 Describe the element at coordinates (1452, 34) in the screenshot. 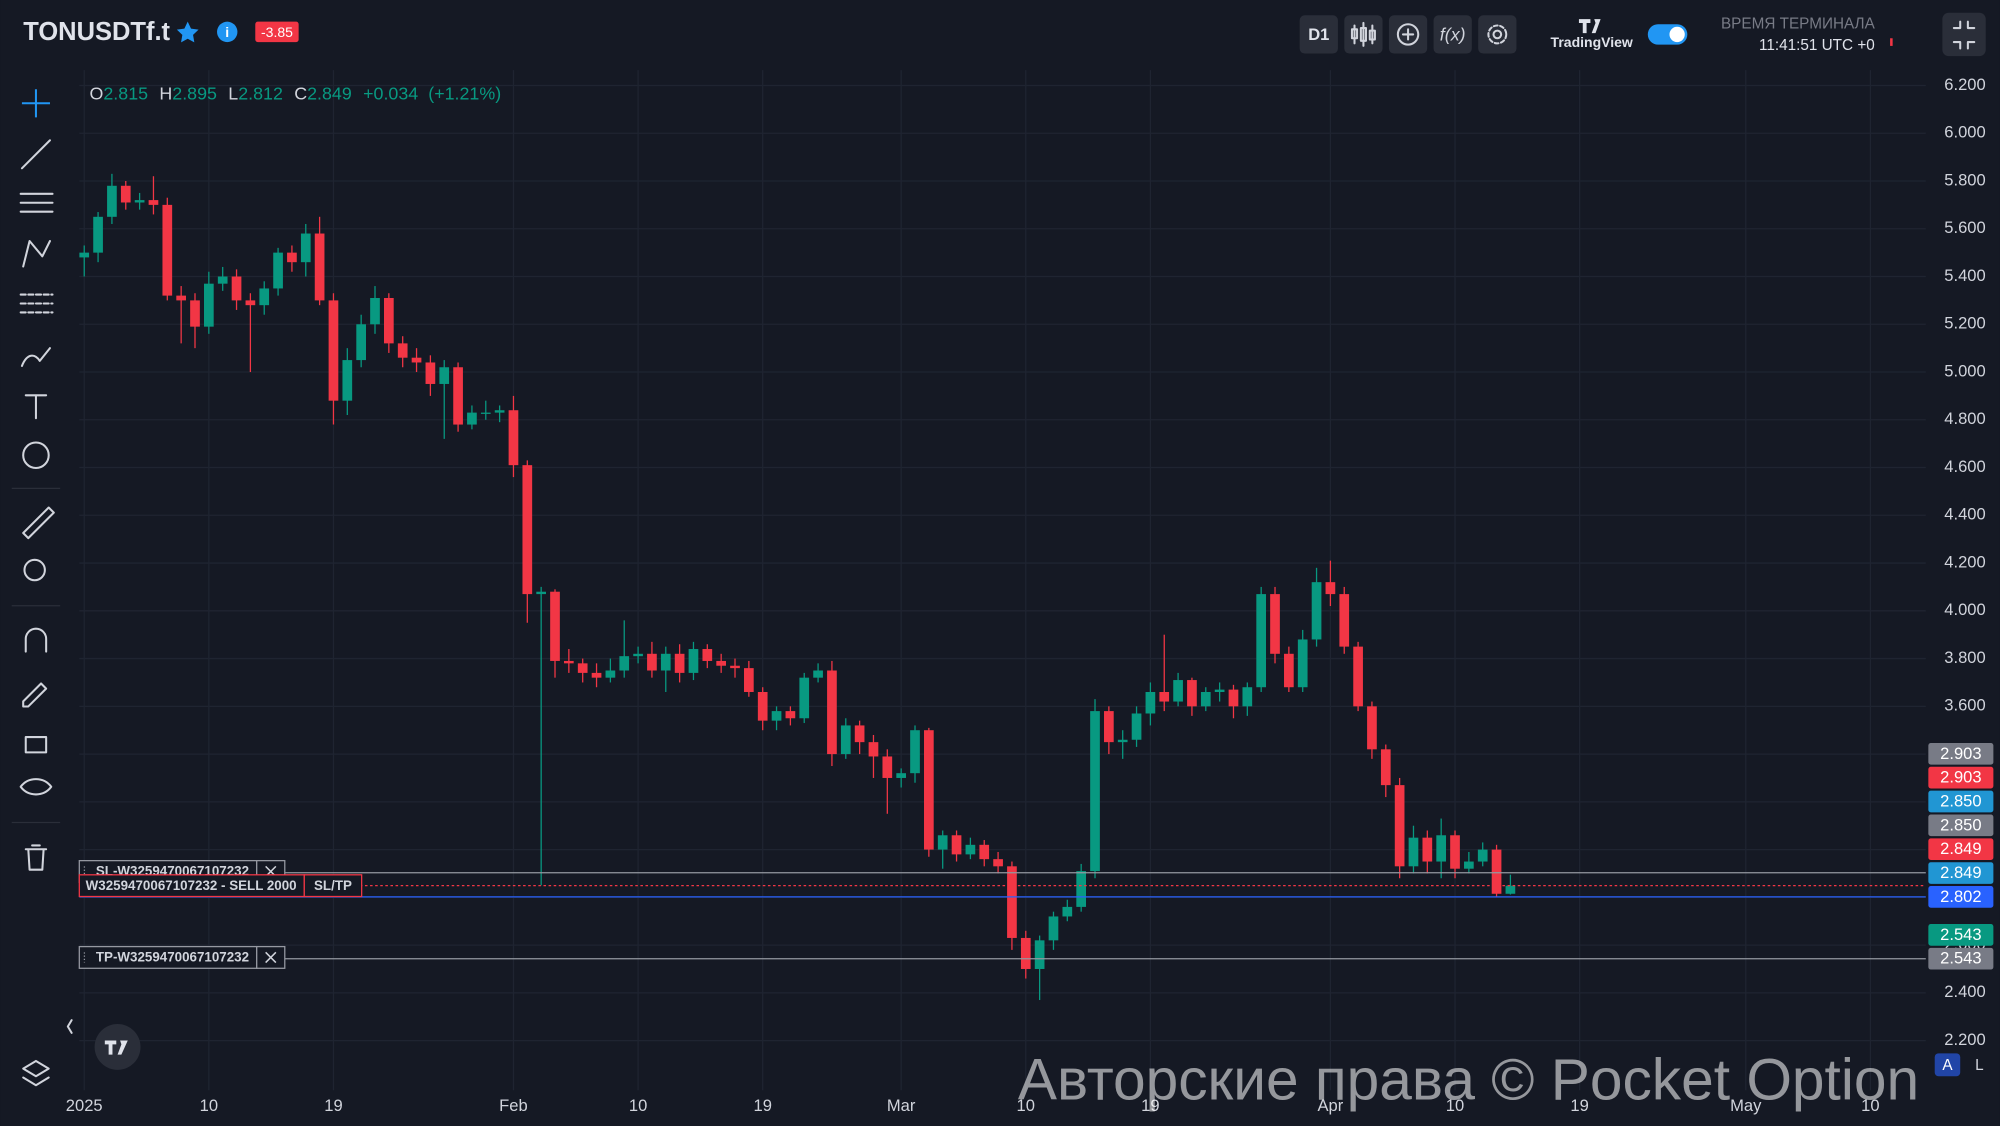

I see `indicators-button` at that location.